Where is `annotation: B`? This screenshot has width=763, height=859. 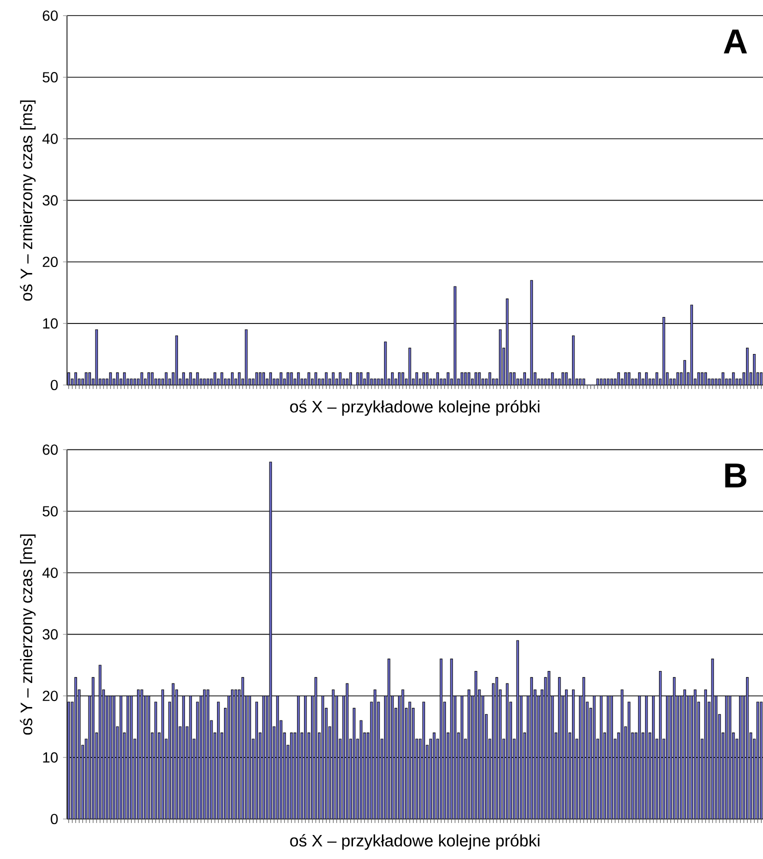 annotation: B is located at coordinates (735, 476).